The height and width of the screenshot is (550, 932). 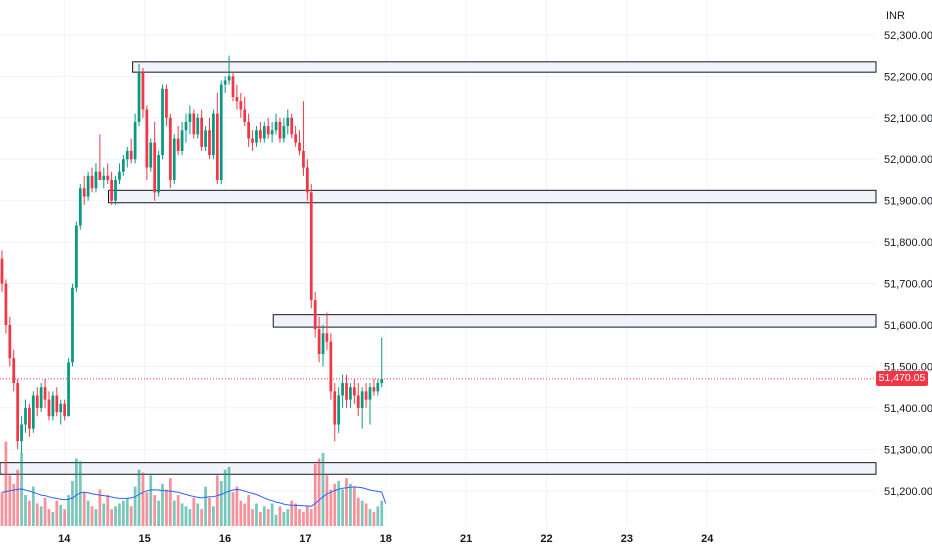 What do you see at coordinates (908, 450) in the screenshot?
I see `y-tick-label: 51,300.00` at bounding box center [908, 450].